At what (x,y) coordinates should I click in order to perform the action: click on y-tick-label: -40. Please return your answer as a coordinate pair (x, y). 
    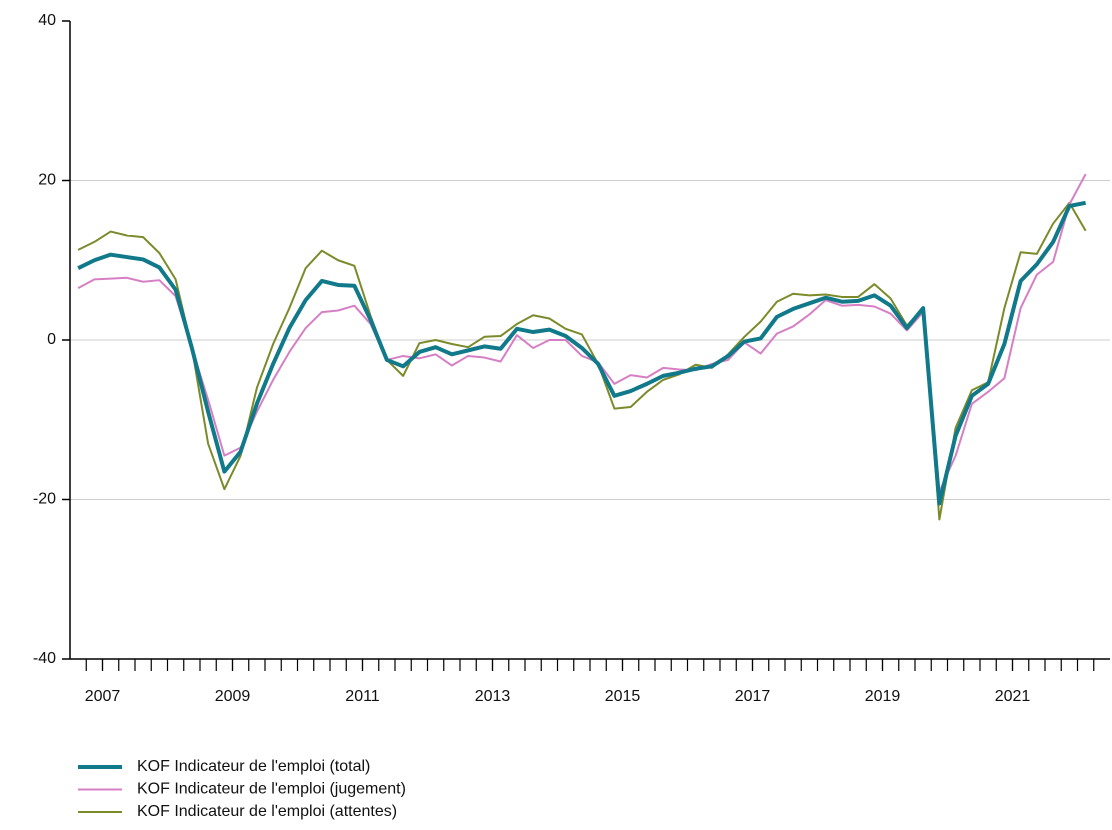
    Looking at the image, I should click on (44, 658).